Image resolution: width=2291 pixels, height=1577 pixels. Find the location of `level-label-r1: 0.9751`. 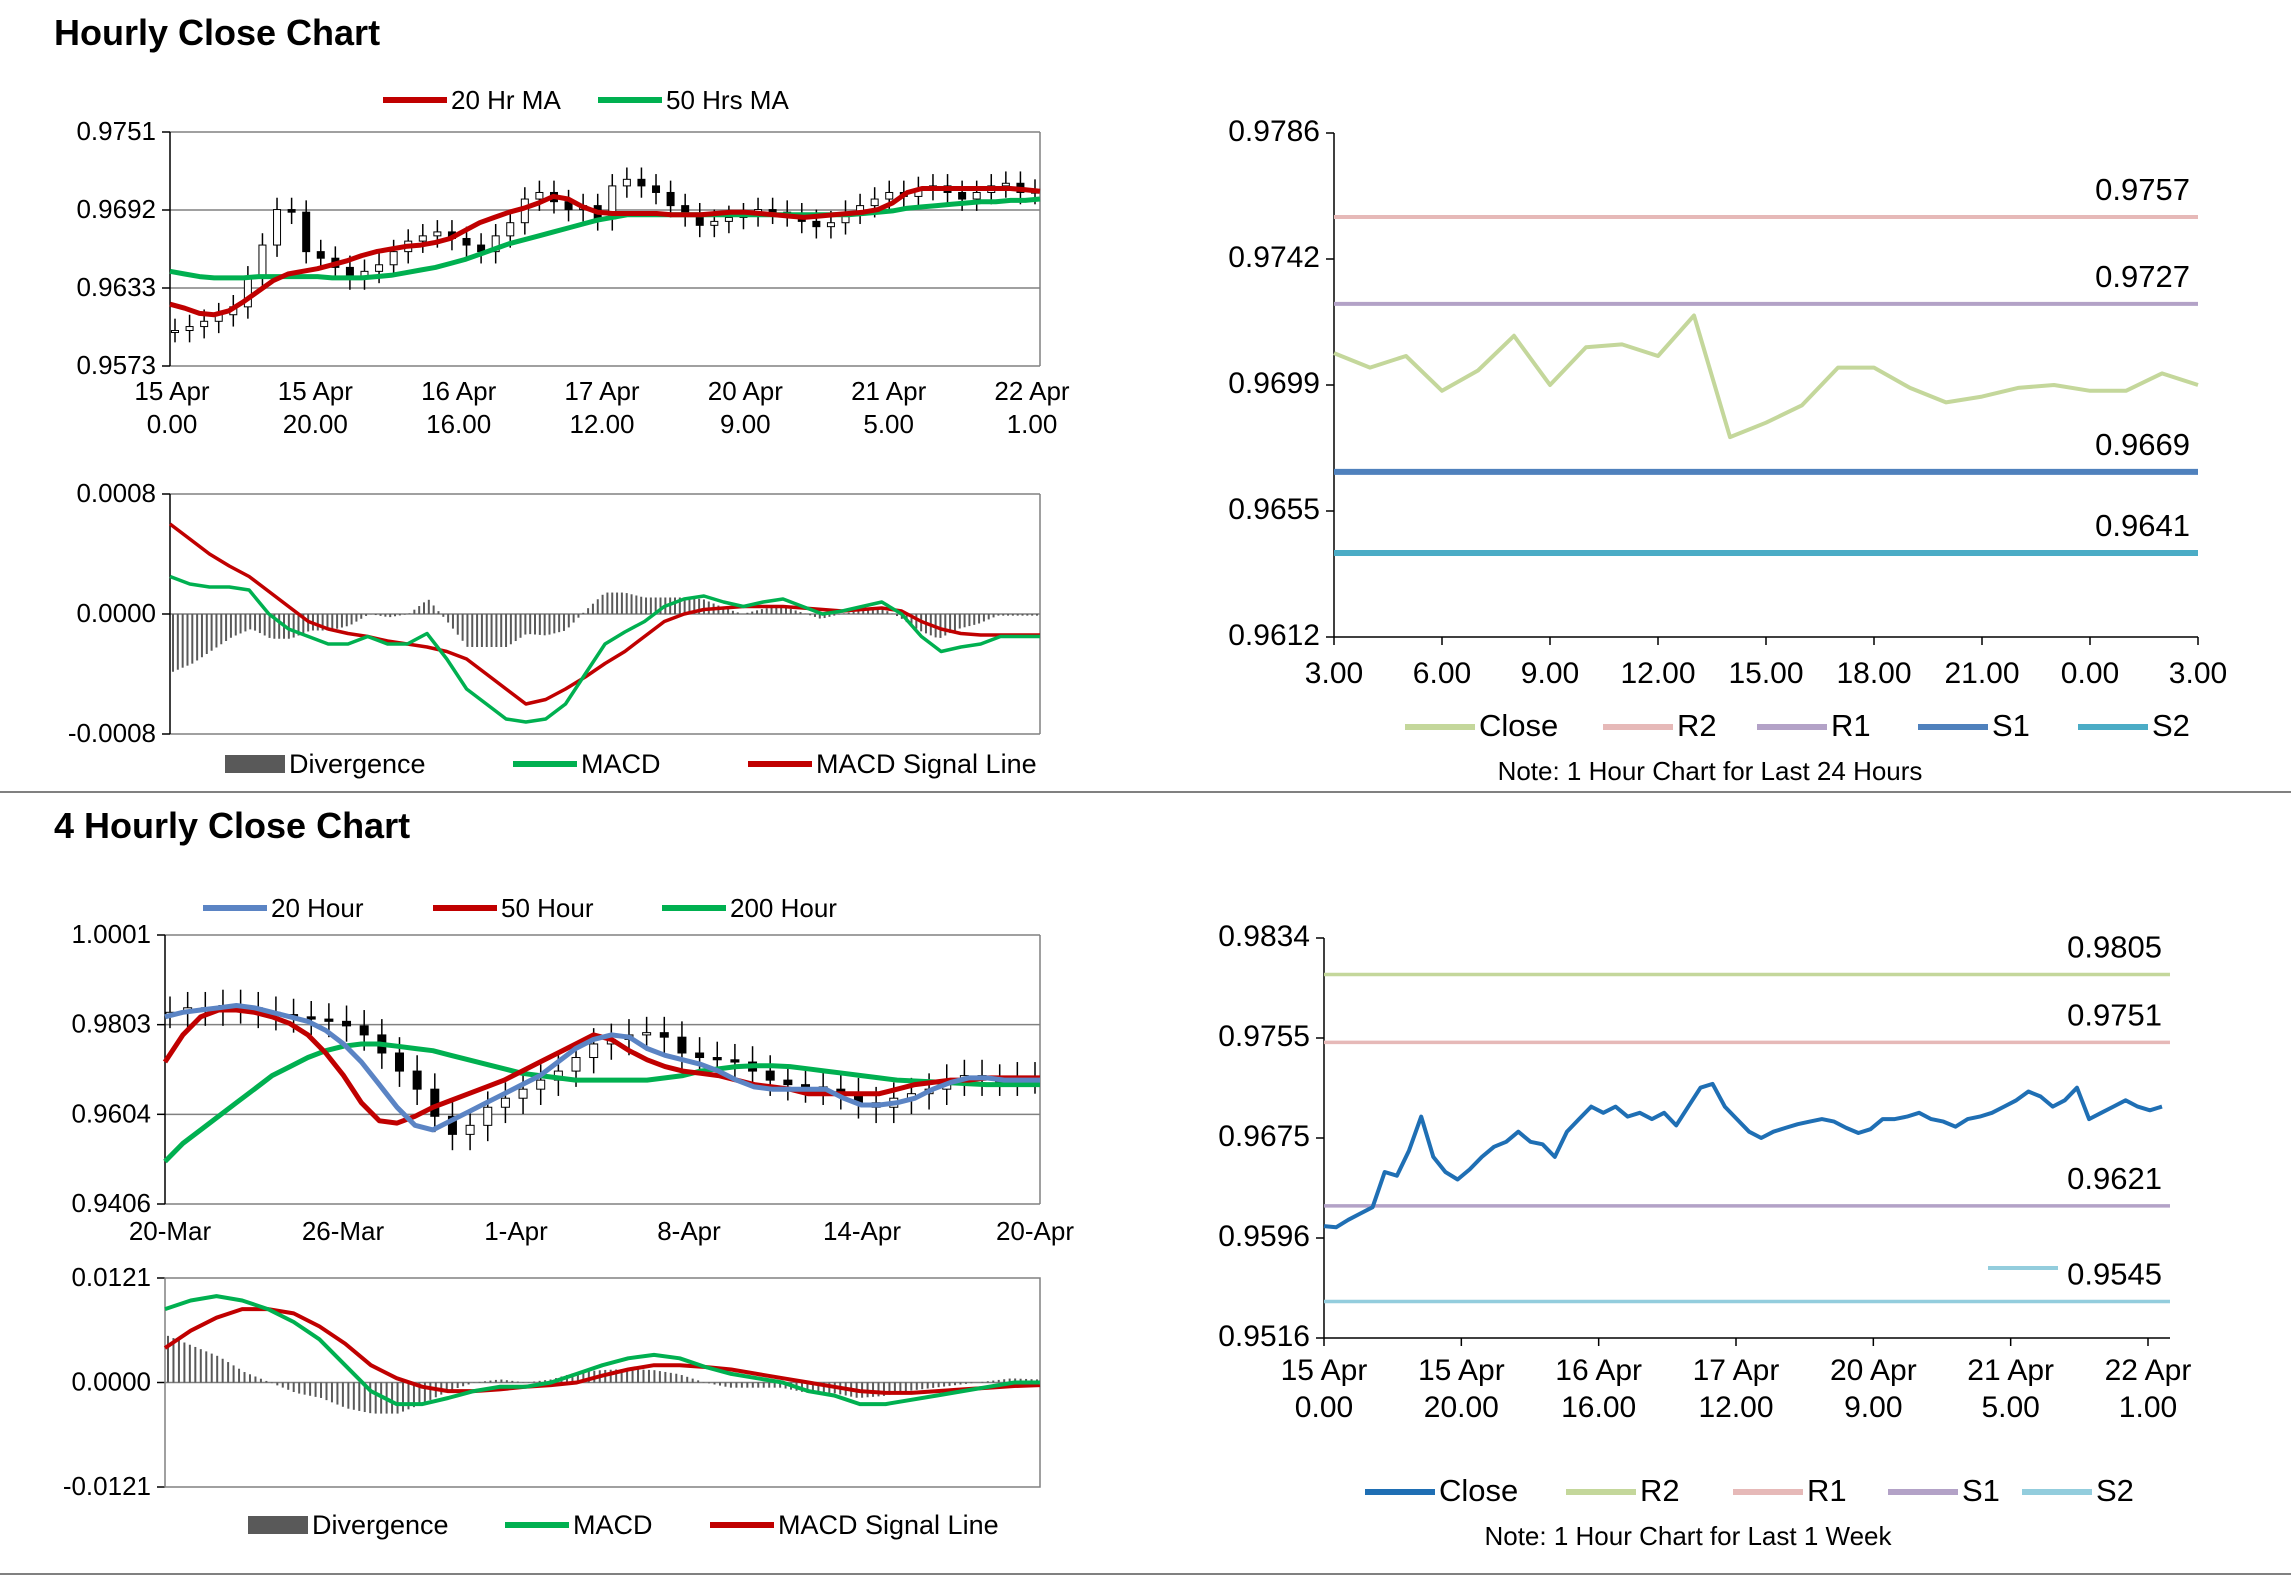

level-label-r1: 0.9751 is located at coordinates (2114, 1014).